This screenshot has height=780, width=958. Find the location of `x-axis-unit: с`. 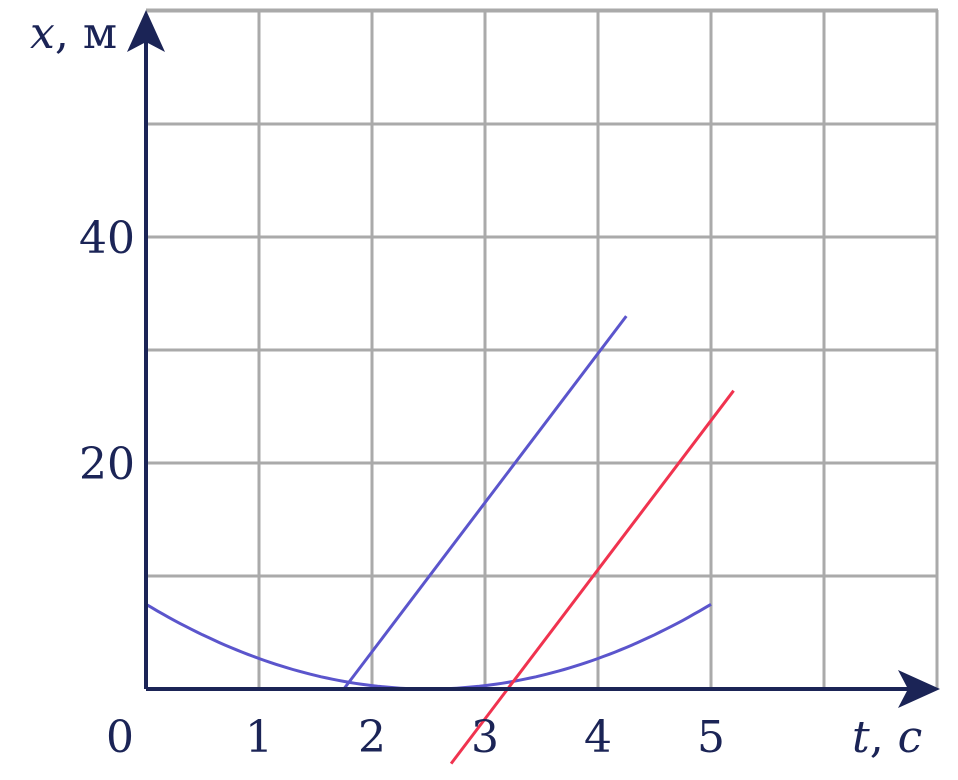

x-axis-unit: с is located at coordinates (910, 737).